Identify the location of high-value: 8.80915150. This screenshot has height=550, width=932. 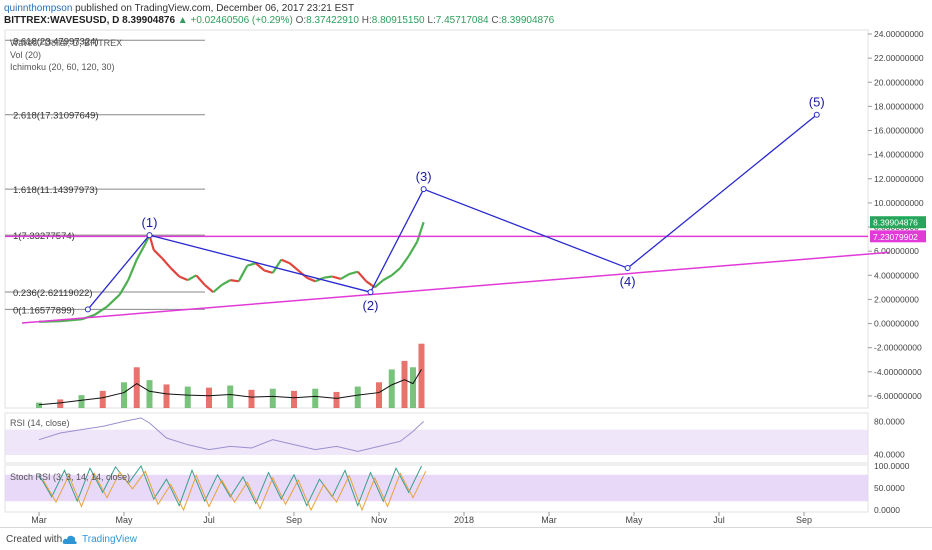
(398, 20).